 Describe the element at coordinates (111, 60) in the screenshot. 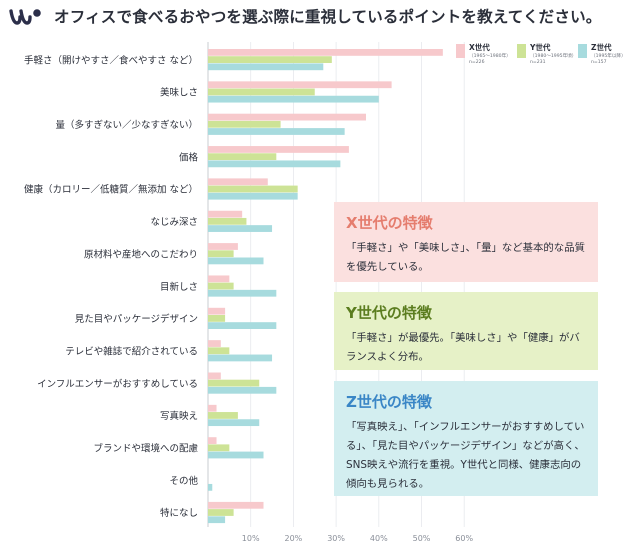

I see `category-label: 手軽さ（開けやすさ／食べやすさ など）` at that location.